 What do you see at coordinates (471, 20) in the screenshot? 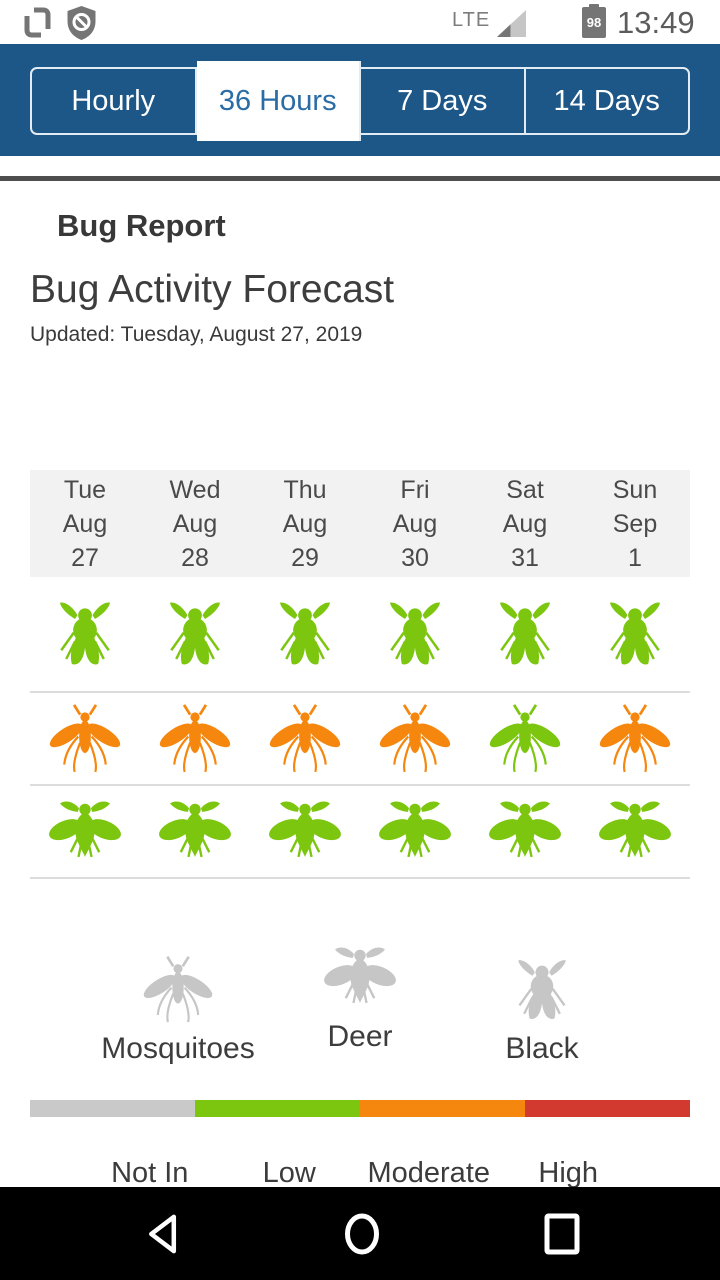
I see `network-type-label: LTE` at bounding box center [471, 20].